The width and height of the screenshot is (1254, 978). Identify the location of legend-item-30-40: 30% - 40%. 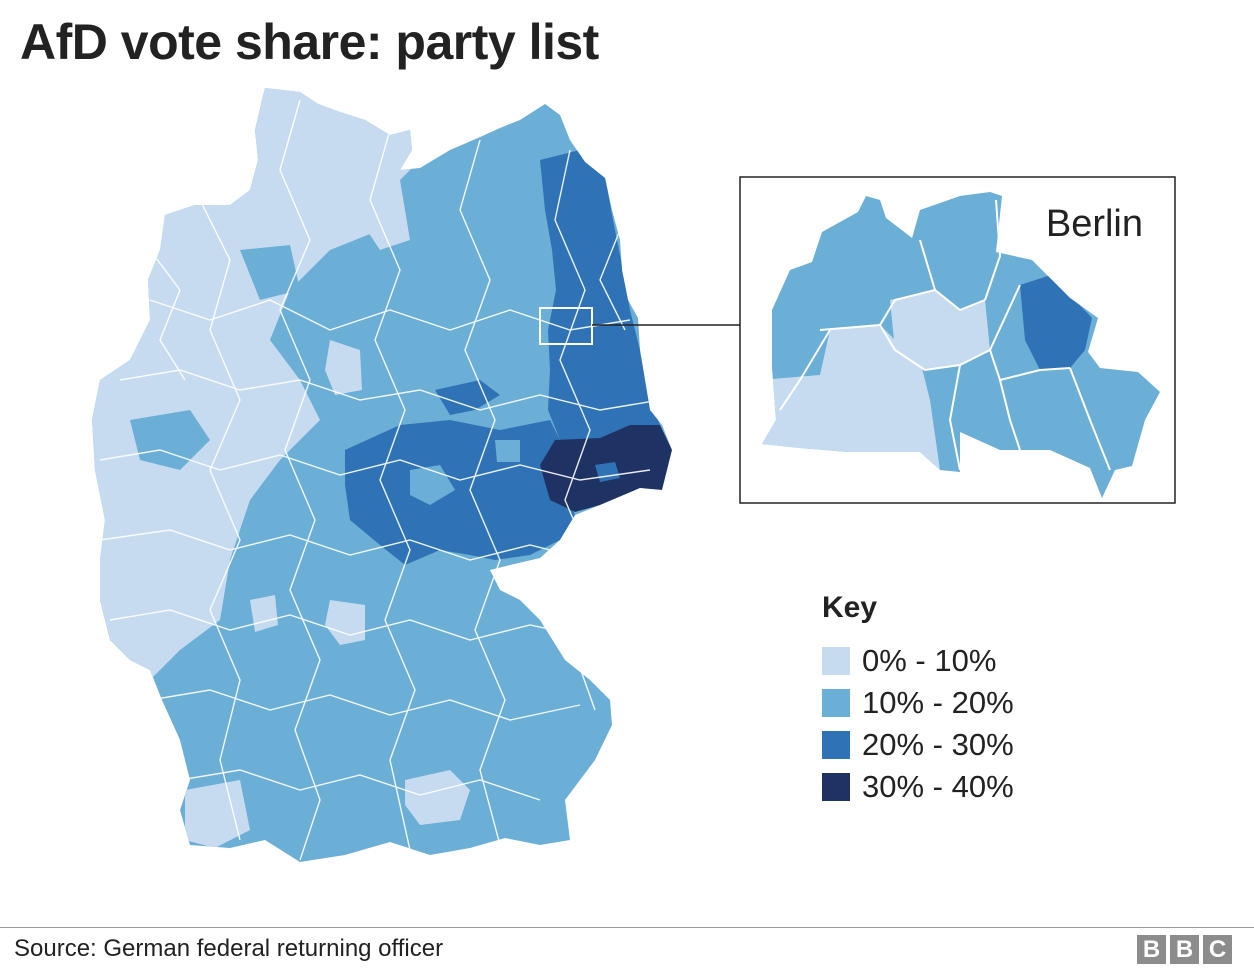
(918, 787).